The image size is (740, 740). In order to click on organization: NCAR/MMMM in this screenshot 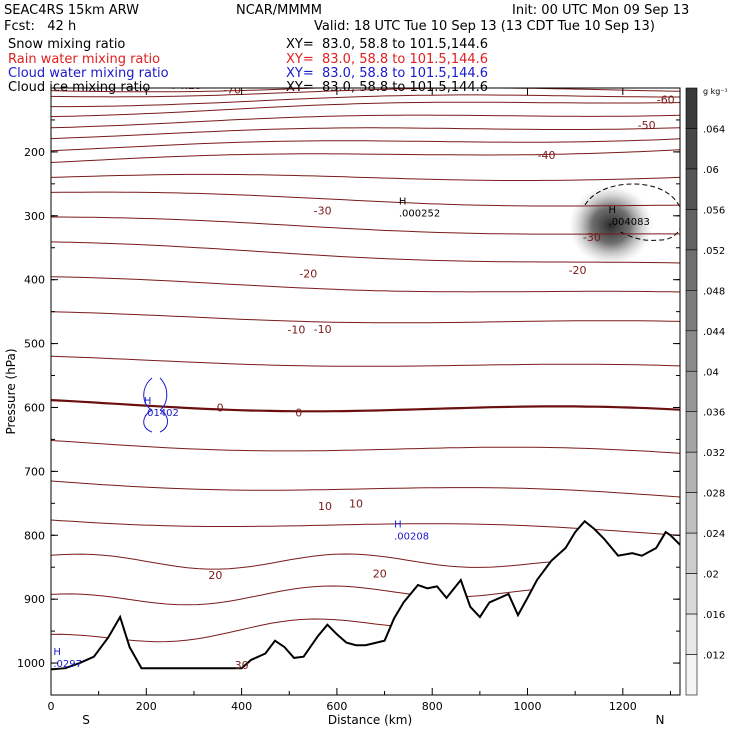, I will do `click(279, 10)`.